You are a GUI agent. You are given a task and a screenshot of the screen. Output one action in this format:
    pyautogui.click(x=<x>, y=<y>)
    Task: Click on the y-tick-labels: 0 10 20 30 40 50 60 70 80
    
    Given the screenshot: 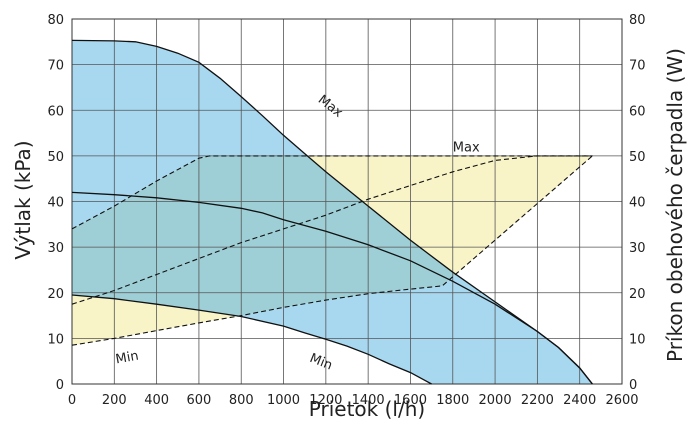 What is the action you would take?
    pyautogui.click(x=55, y=203)
    